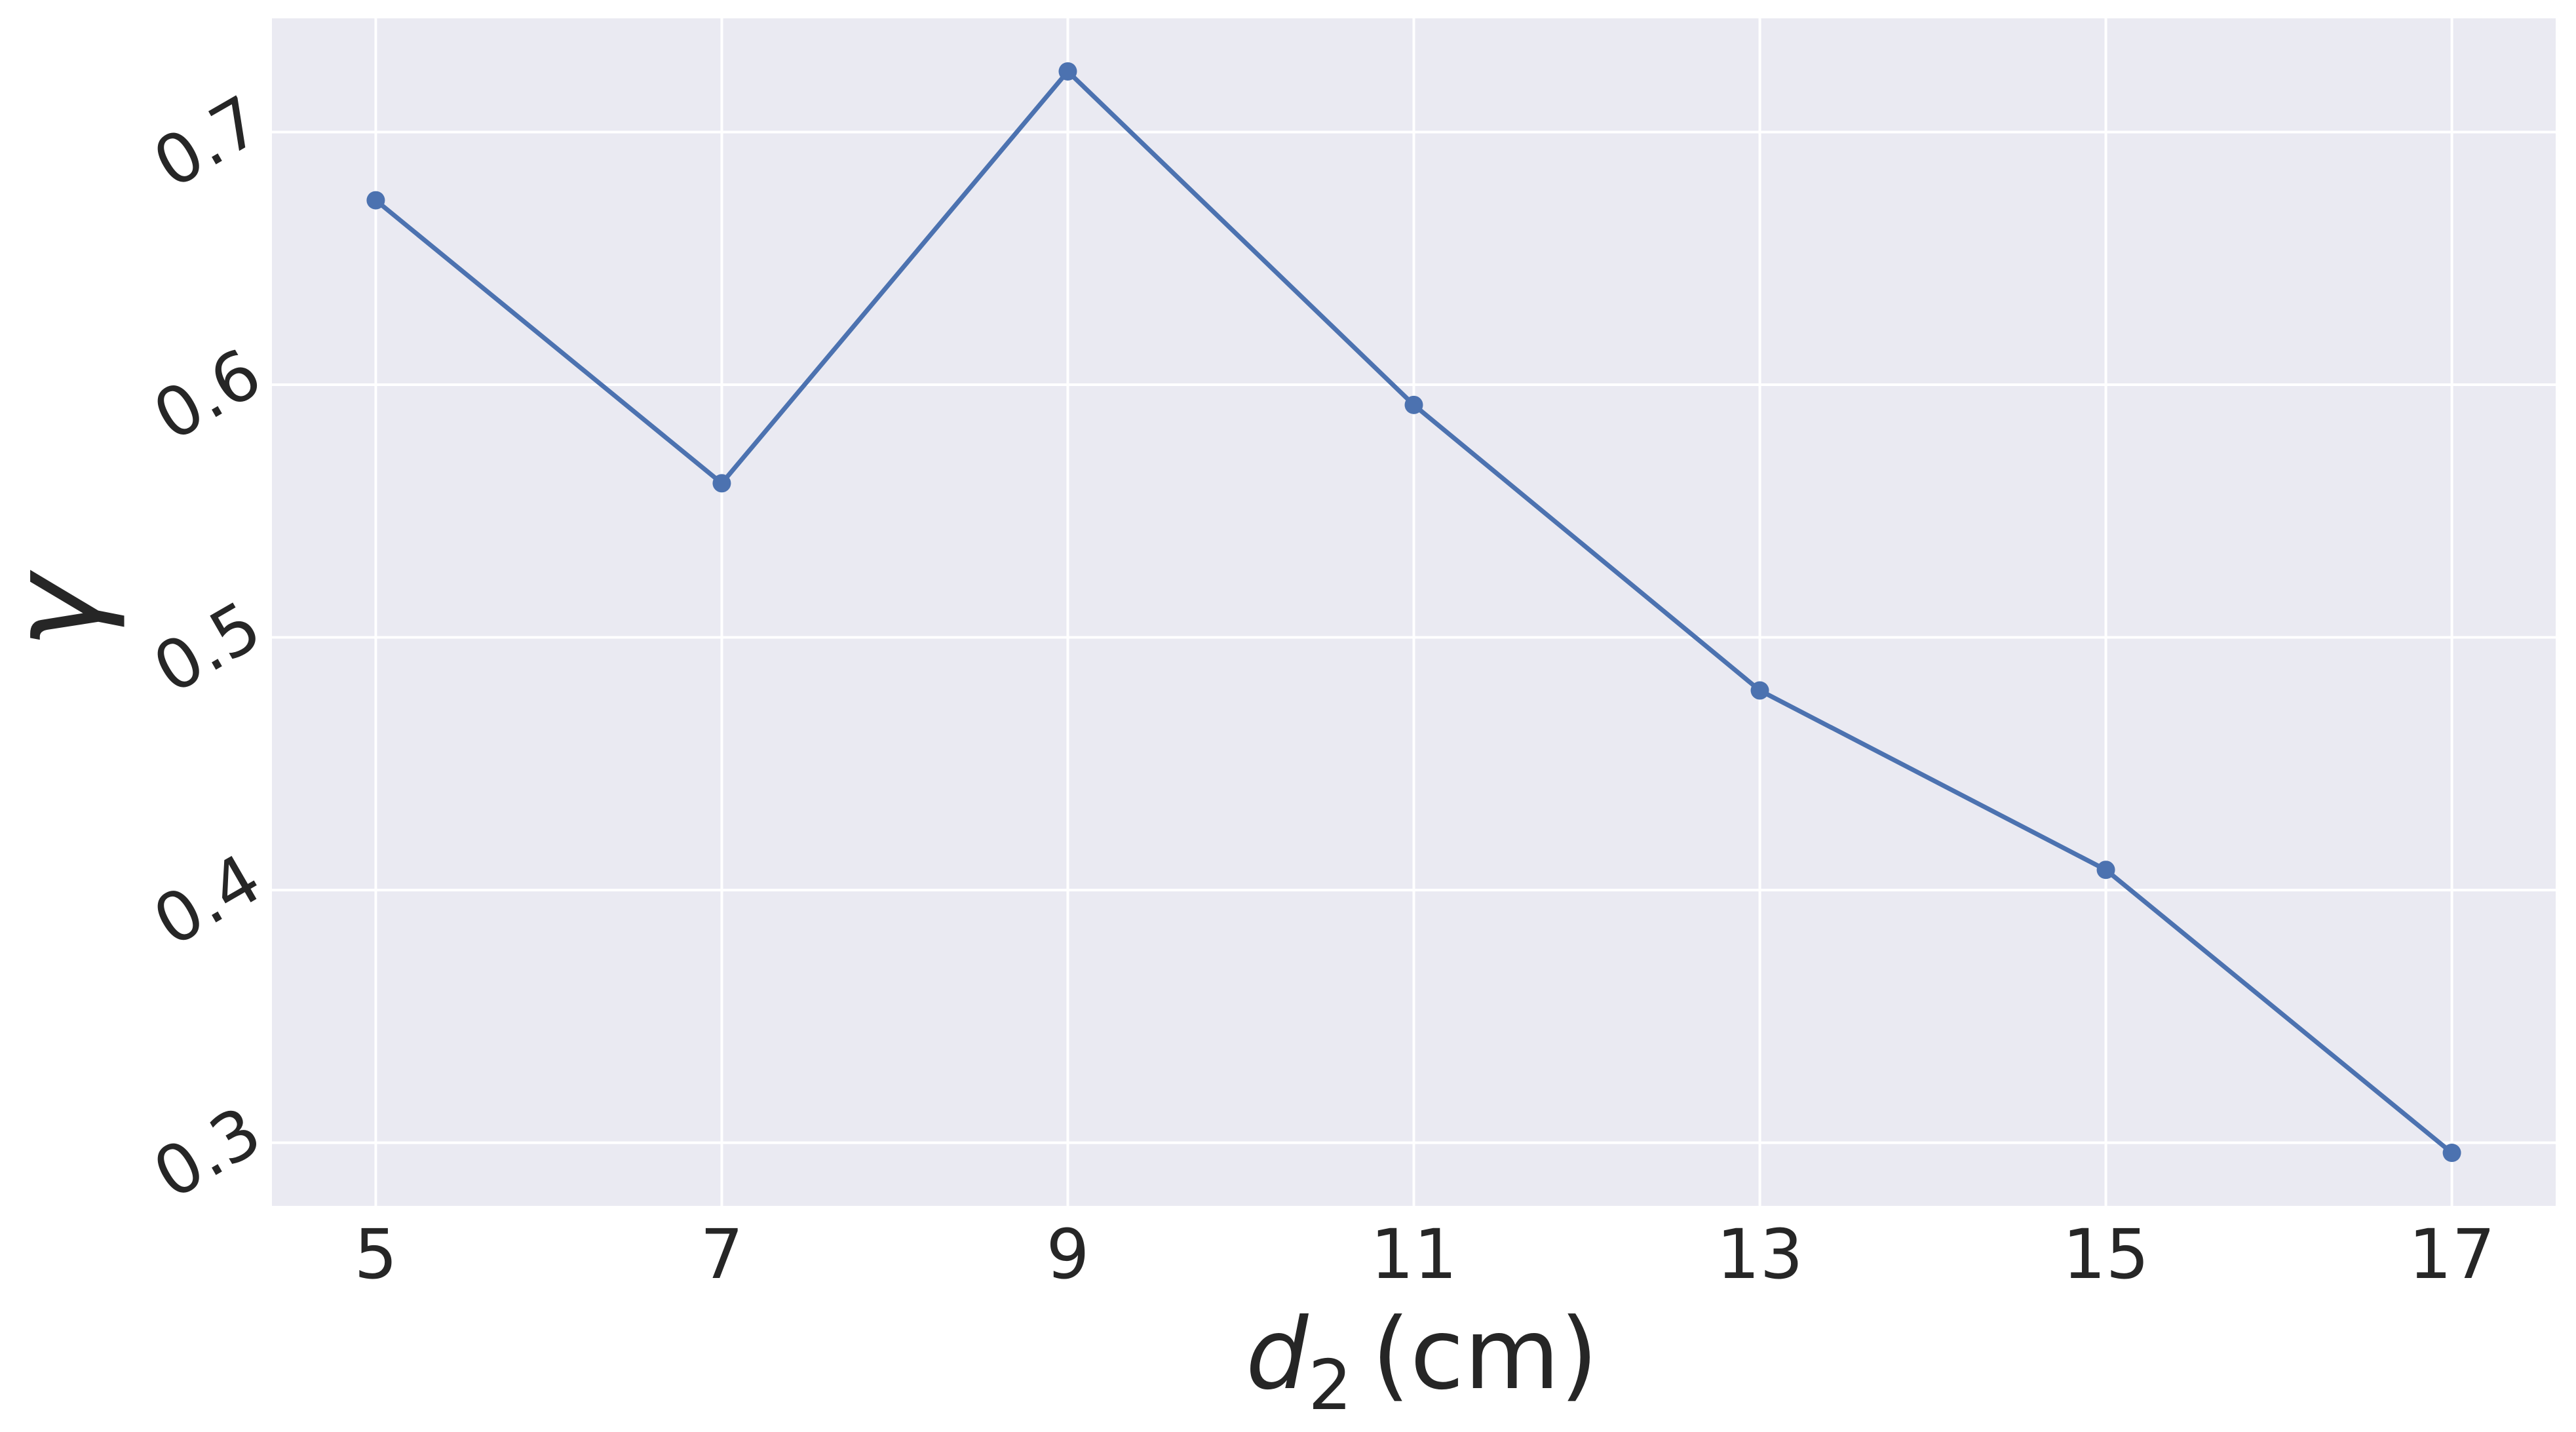 Image resolution: width=2576 pixels, height=1432 pixels. I want to click on y-tick-label: 0.5, so click(207, 647).